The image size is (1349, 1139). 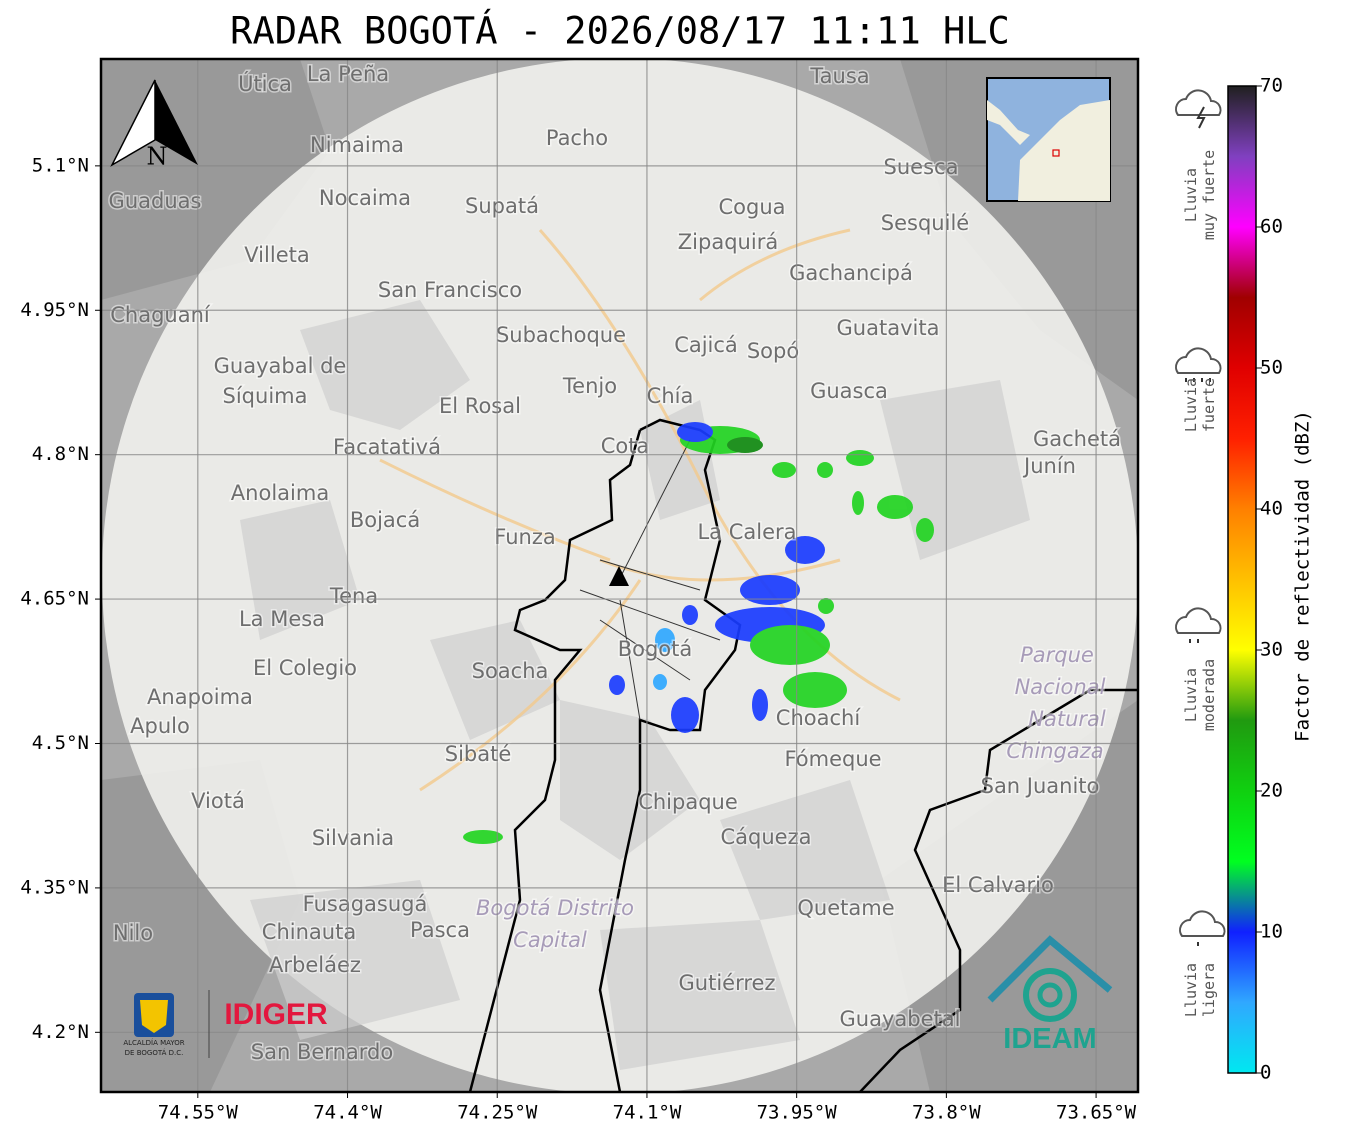 I want to click on colorbar-tick-label: 30, so click(x=1271, y=650).